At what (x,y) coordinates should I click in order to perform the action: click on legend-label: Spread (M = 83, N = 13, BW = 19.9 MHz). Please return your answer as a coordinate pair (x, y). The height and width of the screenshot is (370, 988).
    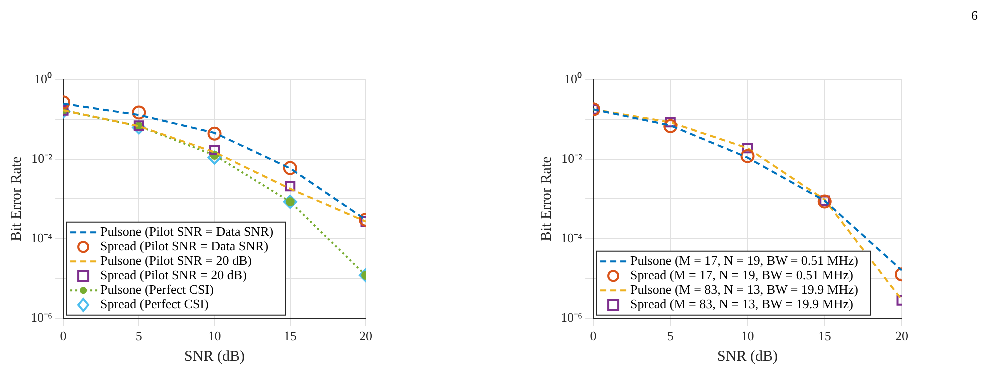
    Looking at the image, I should click on (742, 304).